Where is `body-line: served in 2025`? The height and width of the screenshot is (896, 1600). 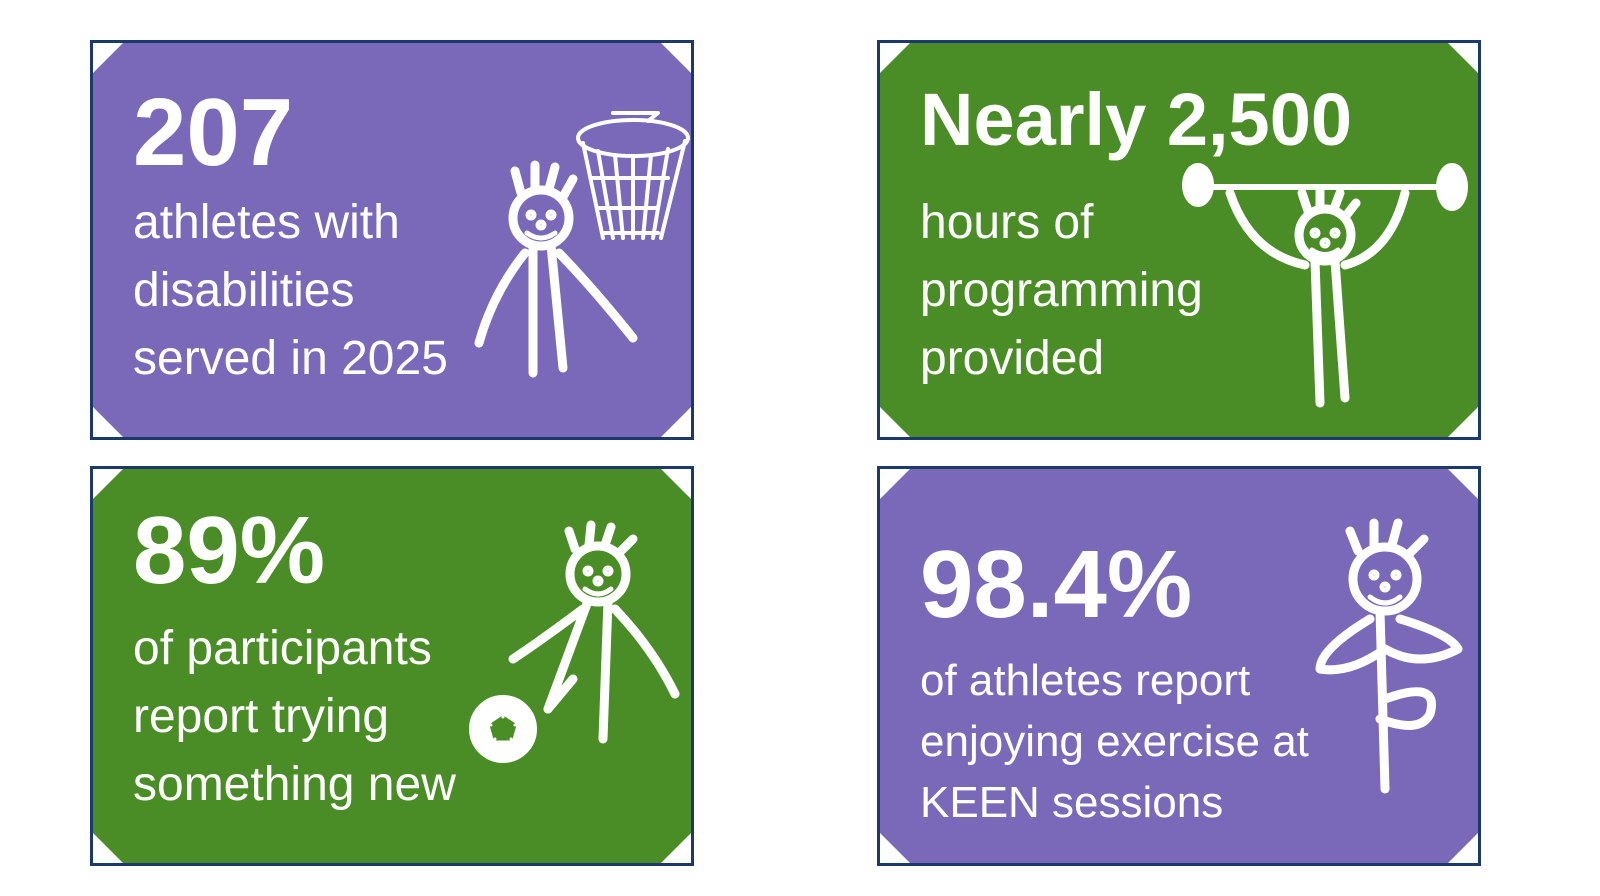 body-line: served in 2025 is located at coordinates (290, 358).